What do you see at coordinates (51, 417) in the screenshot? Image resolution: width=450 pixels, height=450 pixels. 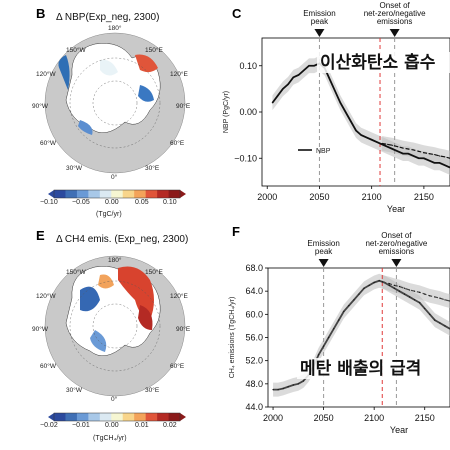 I see `colorbar-left-arrow` at bounding box center [51, 417].